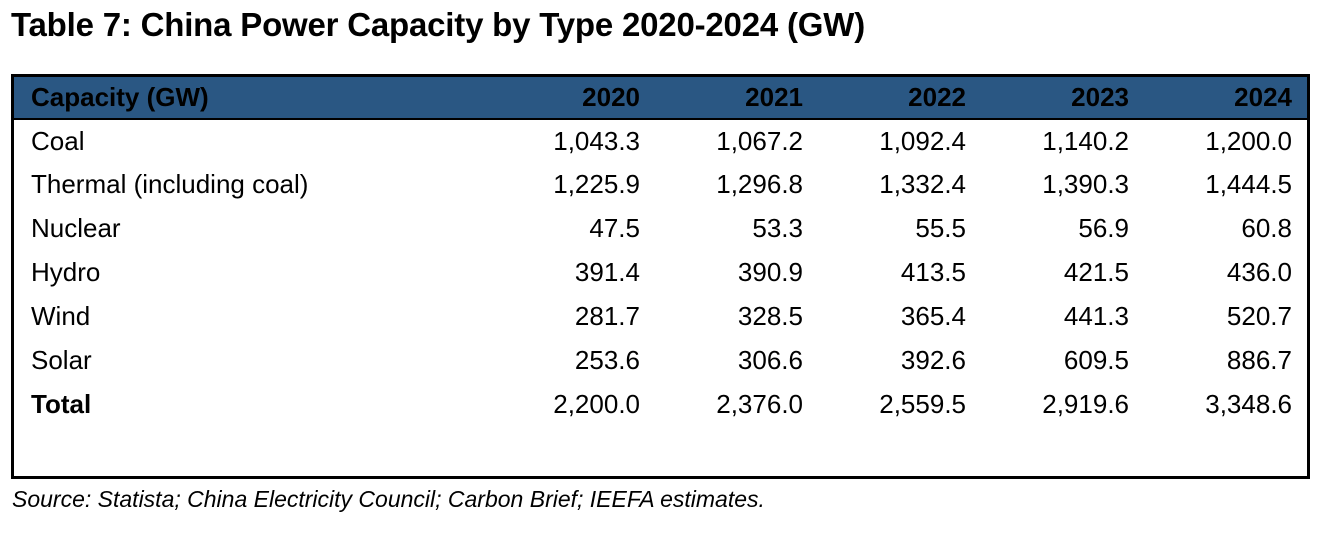 The image size is (1321, 539). What do you see at coordinates (922, 184) in the screenshot?
I see `value-cell: 1,332.4` at bounding box center [922, 184].